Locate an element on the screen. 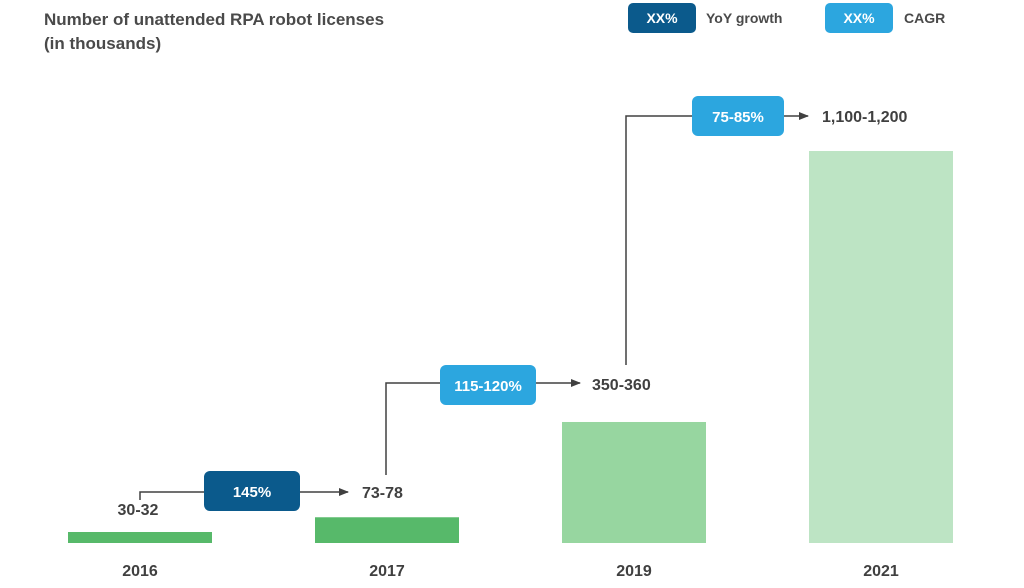  value-label-2021: 1,100-1,200 is located at coordinates (865, 117).